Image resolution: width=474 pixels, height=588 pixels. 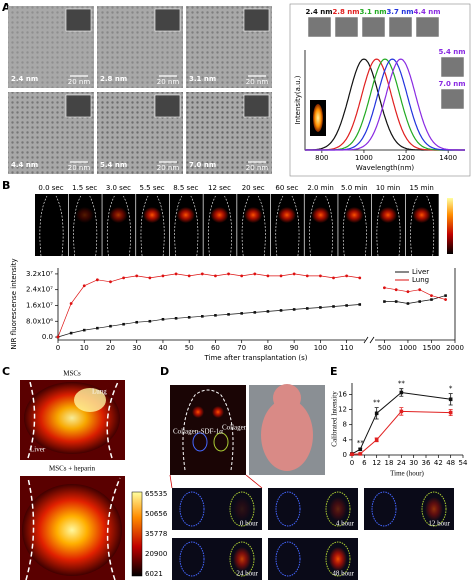 What do you see at coordinates (164, 371) in the screenshot?
I see `panel-label: D` at bounding box center [164, 371].